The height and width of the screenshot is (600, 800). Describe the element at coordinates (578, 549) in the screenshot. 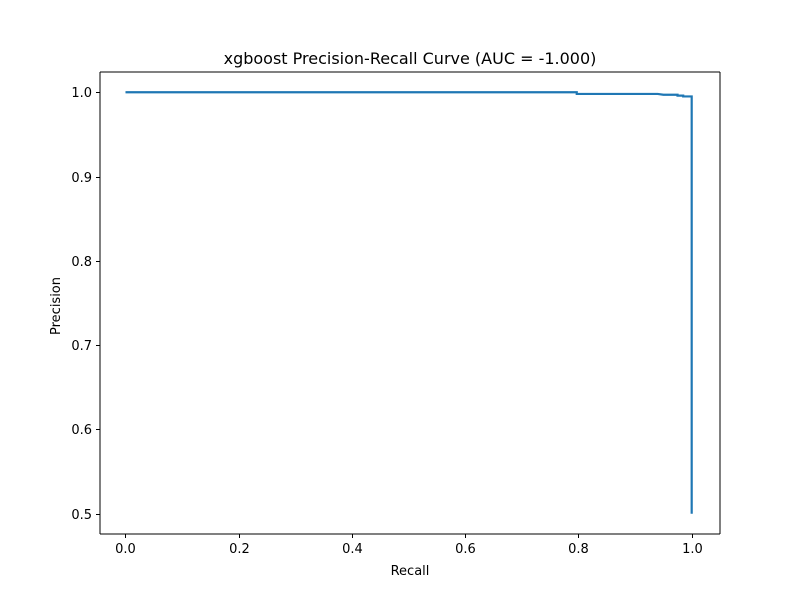

I see `x-tick-label: 0.8` at that location.